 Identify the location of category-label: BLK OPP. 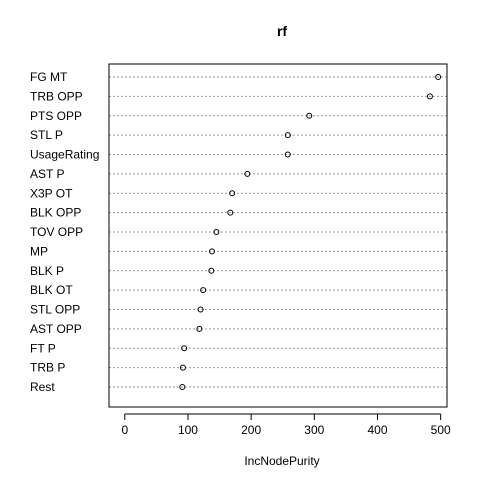
(55, 213).